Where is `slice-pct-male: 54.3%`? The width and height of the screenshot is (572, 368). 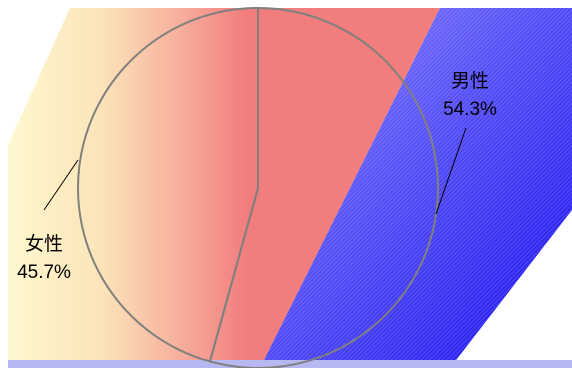 slice-pct-male: 54.3% is located at coordinates (470, 109).